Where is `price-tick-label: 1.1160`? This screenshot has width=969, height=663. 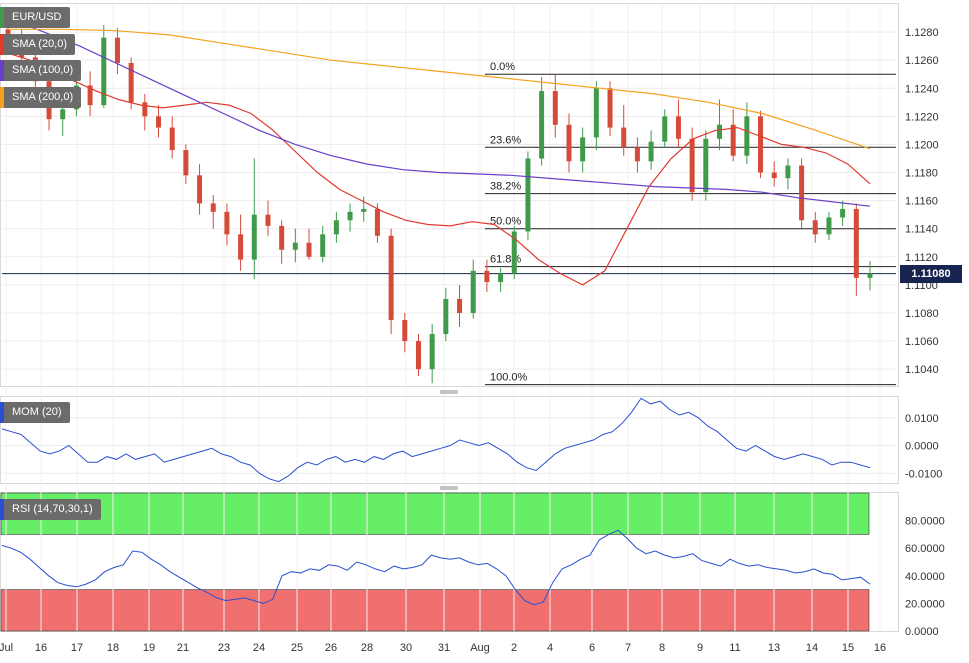
price-tick-label: 1.1160 is located at coordinates (921, 202).